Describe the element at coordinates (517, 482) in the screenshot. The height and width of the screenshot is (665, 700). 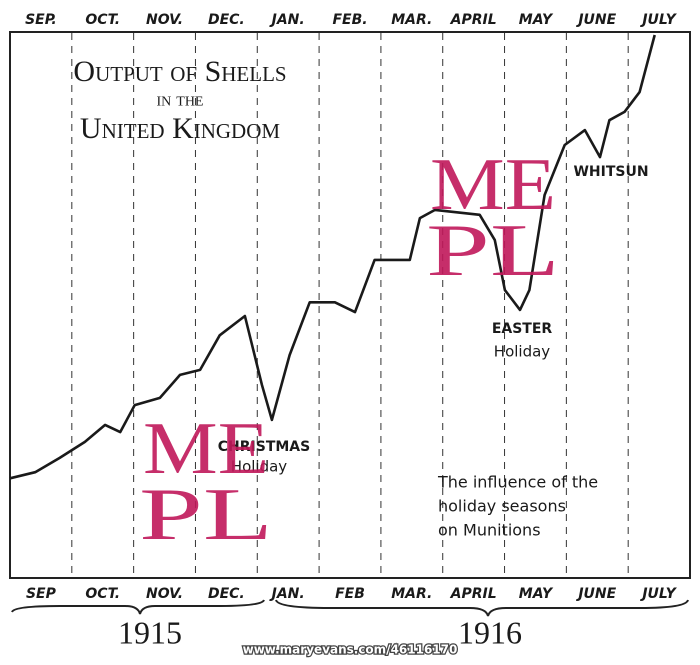
I see `note: The influence of the` at that location.